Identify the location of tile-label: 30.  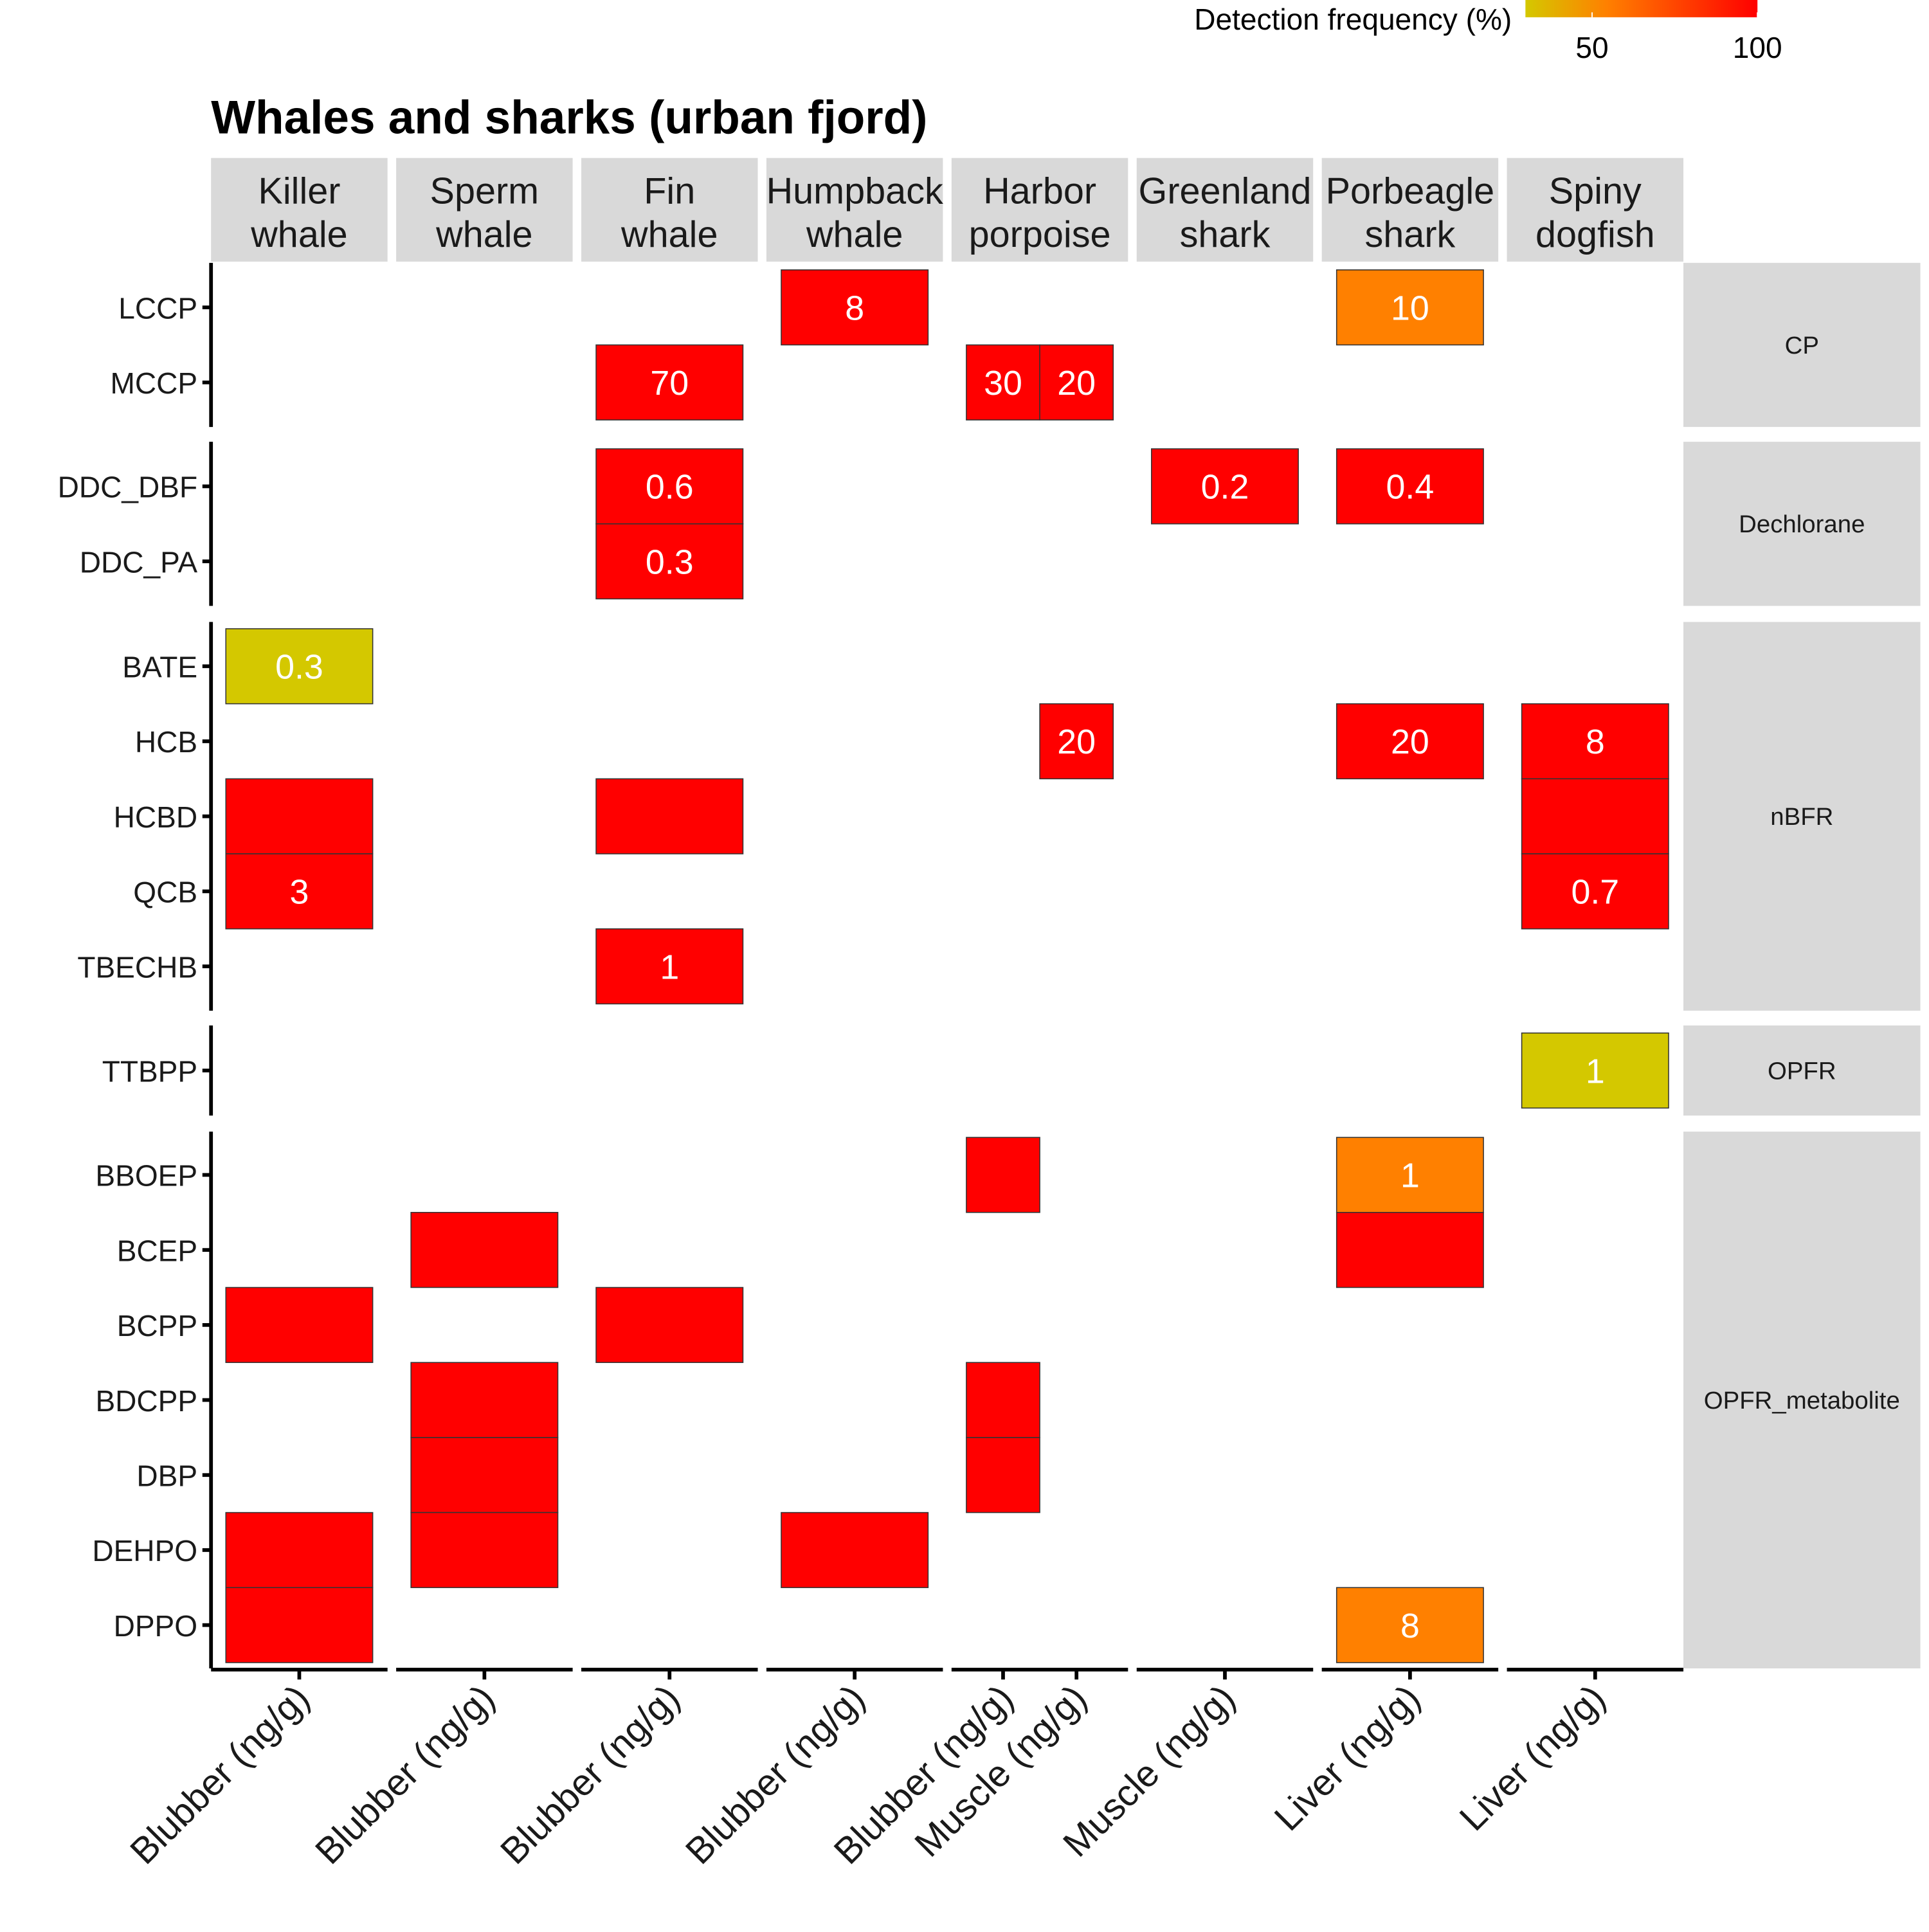
(1003, 383).